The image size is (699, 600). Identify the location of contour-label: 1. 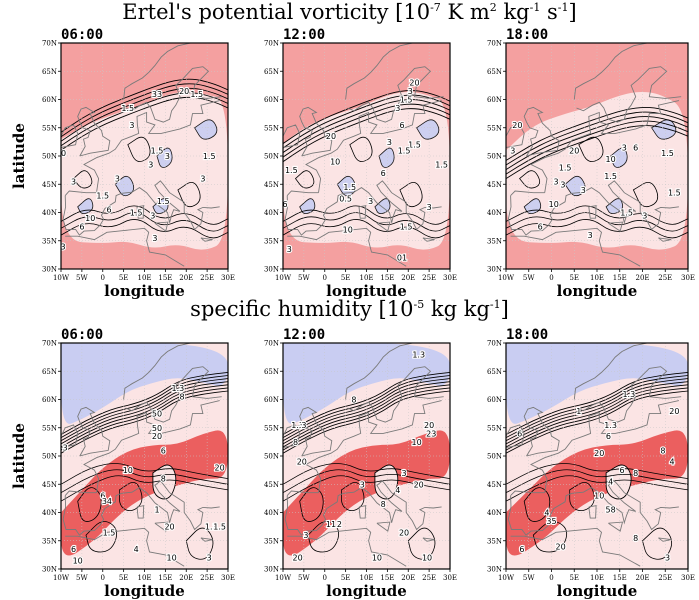
(578, 411).